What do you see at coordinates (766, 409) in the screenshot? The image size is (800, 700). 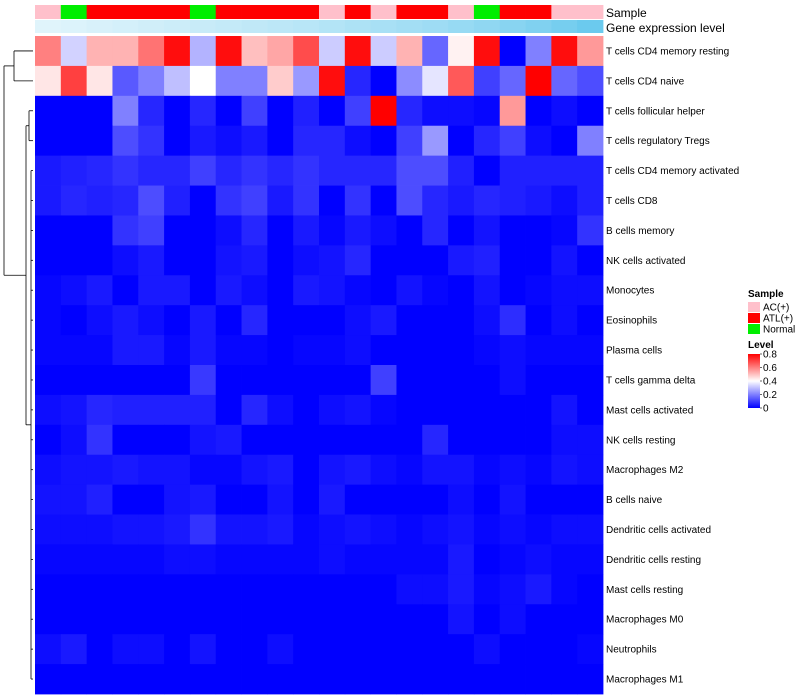 I see `legend-tick-label: 0` at bounding box center [766, 409].